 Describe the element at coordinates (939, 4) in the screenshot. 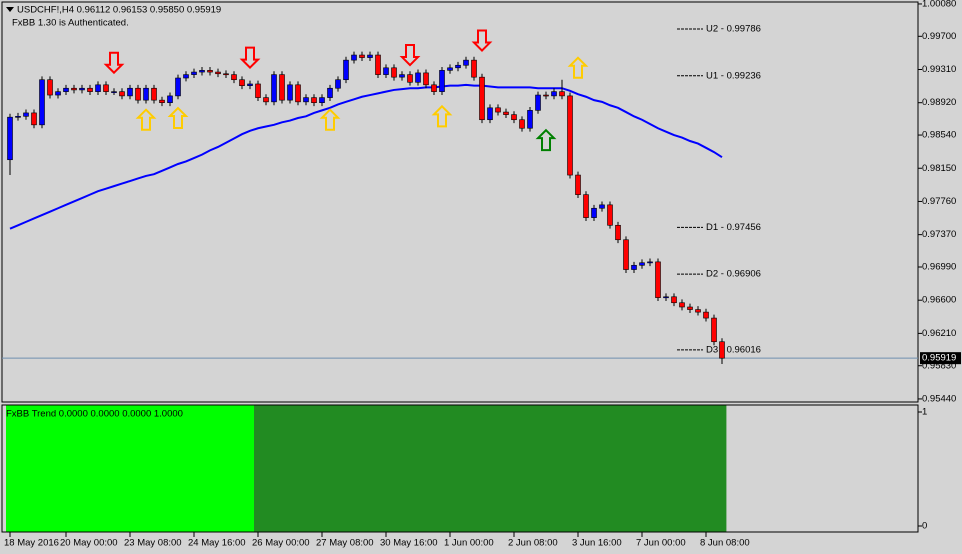

I see `y-tick-label: 1.00080` at that location.